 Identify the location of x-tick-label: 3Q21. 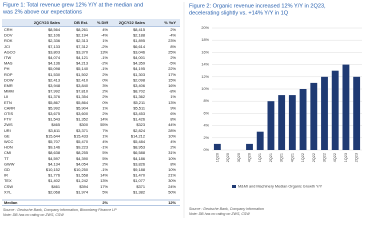
(282, 157).